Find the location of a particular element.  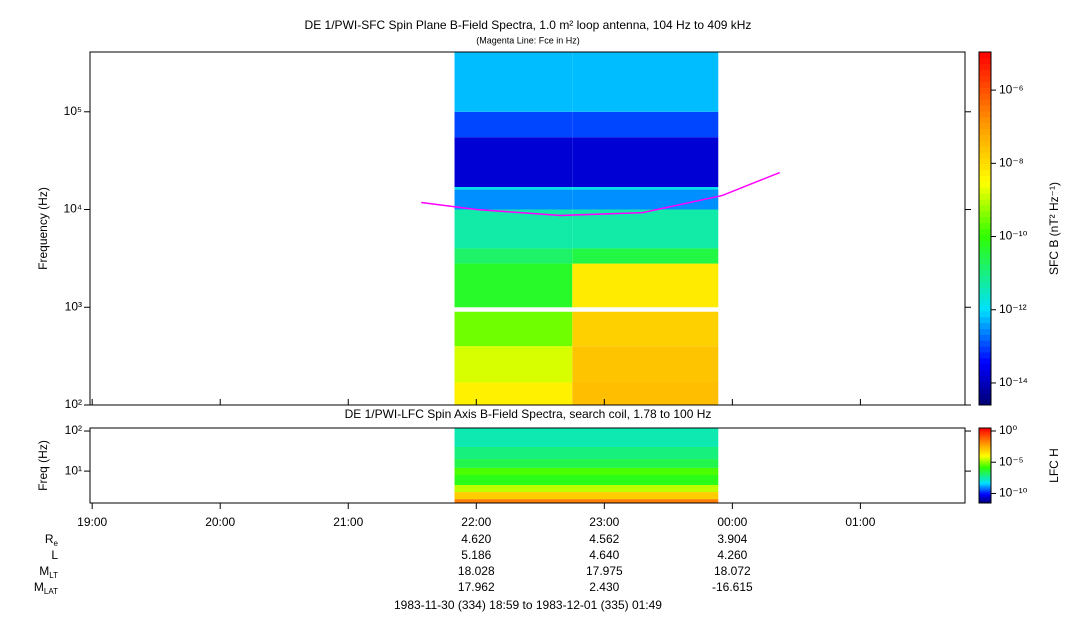

colorbar-frame is located at coordinates (985, 228).